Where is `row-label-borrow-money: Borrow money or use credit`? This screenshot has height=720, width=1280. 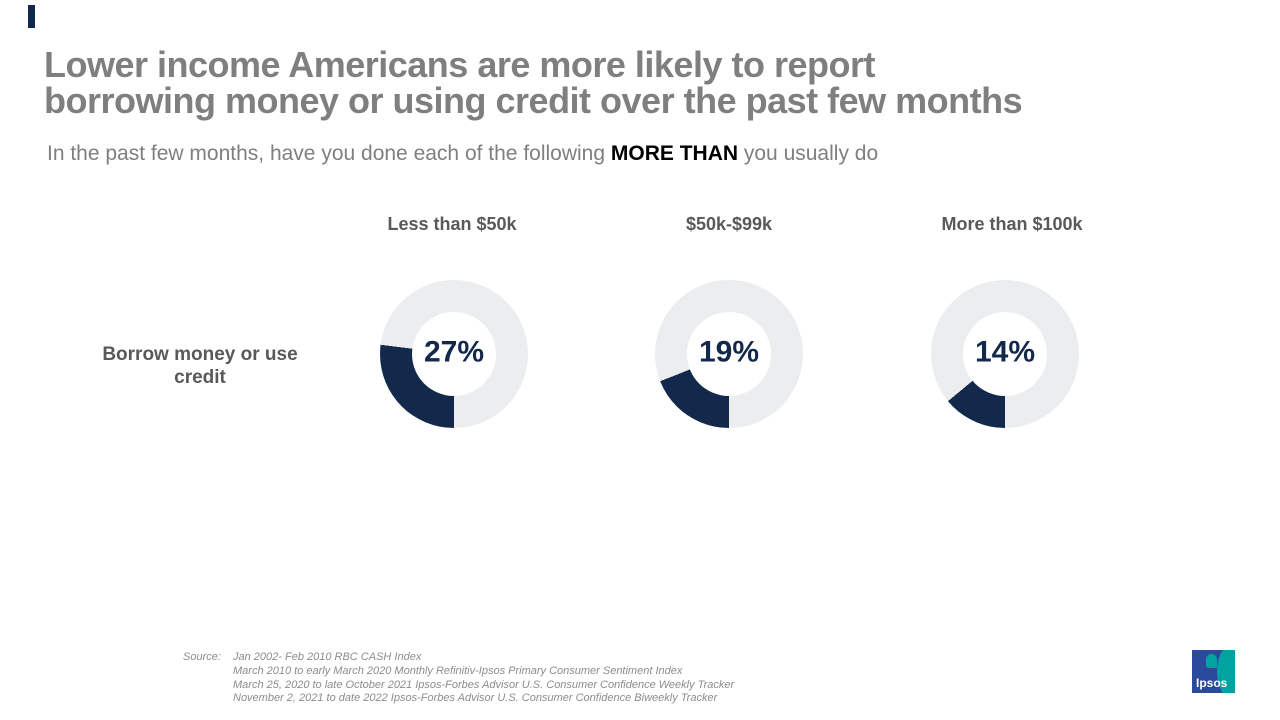 row-label-borrow-money: Borrow money or use credit is located at coordinates (200, 366).